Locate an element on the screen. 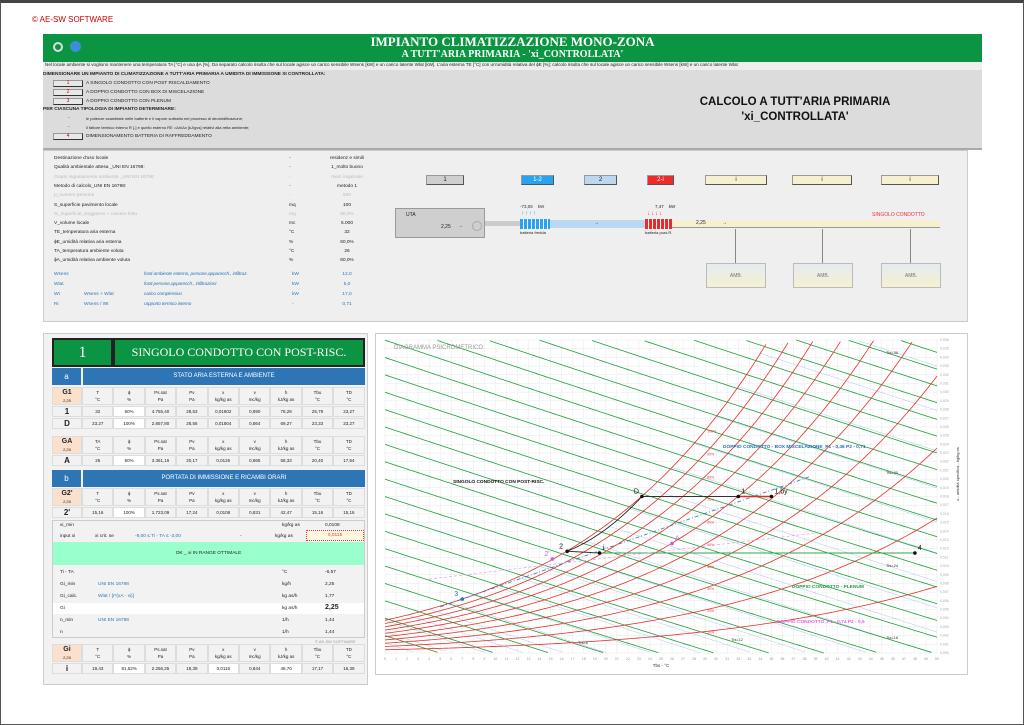  rh-curve is located at coordinates (661, 618).